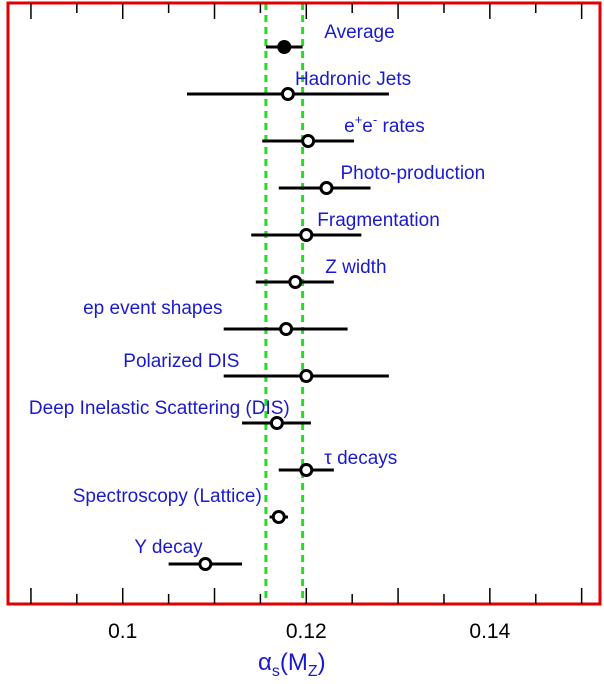  What do you see at coordinates (152, 308) in the screenshot?
I see `label-ep-event-shapes: ep event shapes` at bounding box center [152, 308].